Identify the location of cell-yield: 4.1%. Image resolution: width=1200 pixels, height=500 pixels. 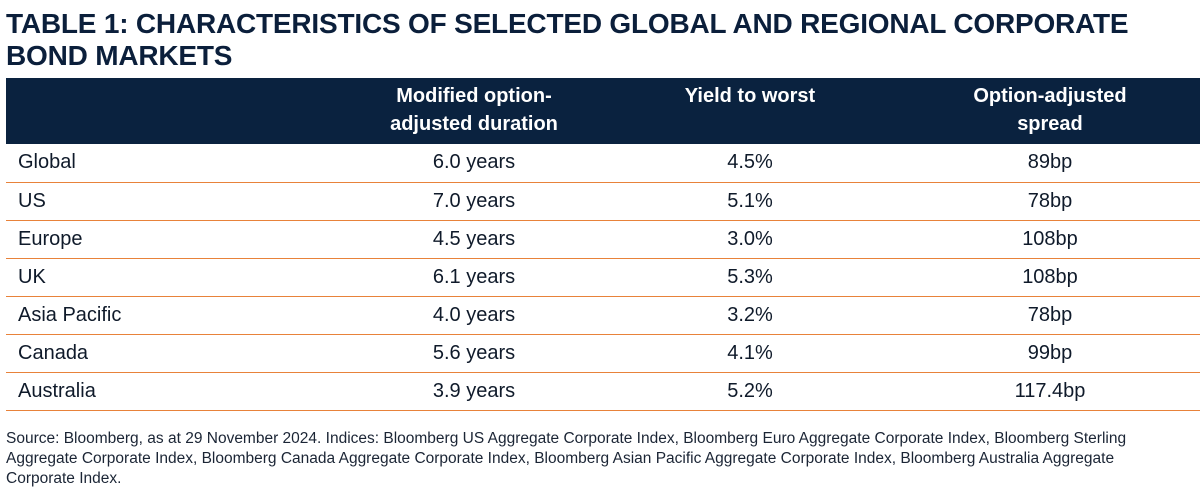
(750, 352).